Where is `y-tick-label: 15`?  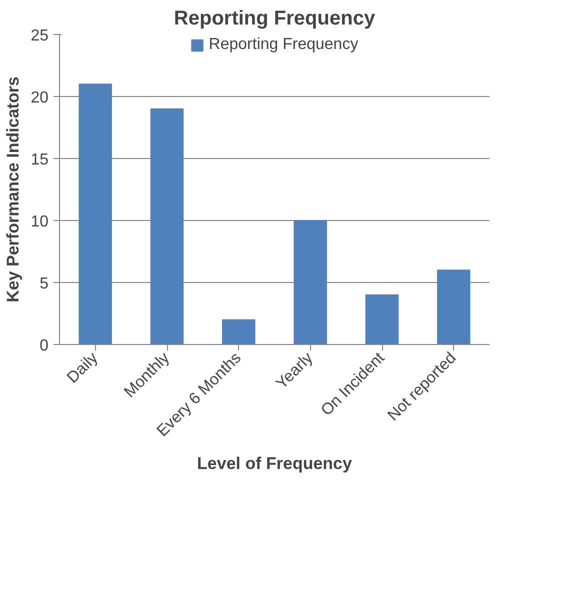
y-tick-label: 15 is located at coordinates (39, 160).